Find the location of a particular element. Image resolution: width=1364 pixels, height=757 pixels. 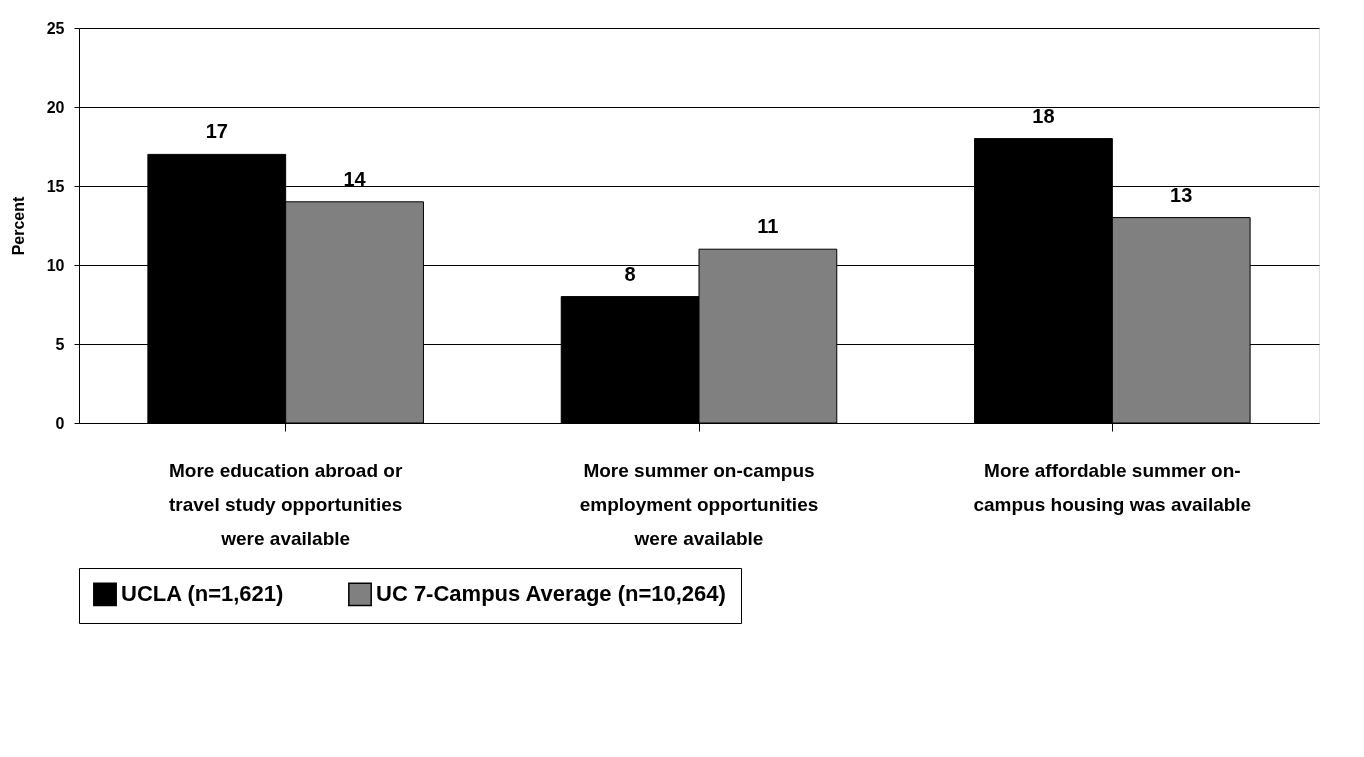

data-label: 8 is located at coordinates (630, 273).